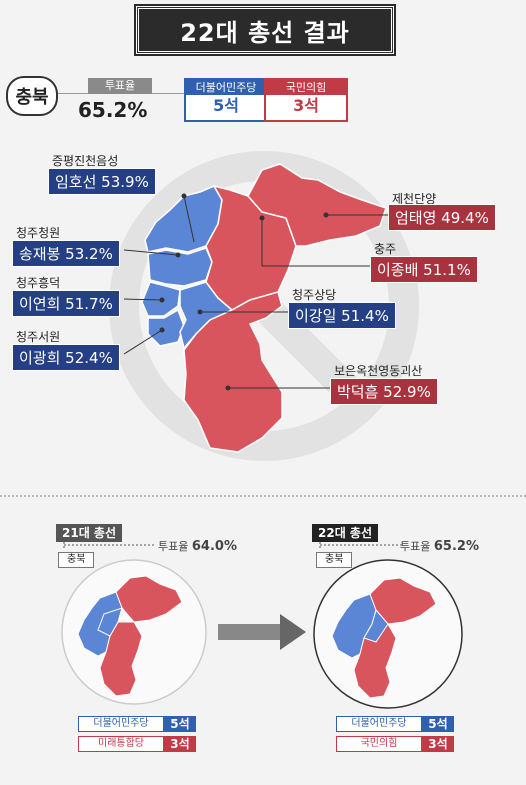 This screenshot has width=526, height=785. I want to click on map-21-election, so click(134, 632).